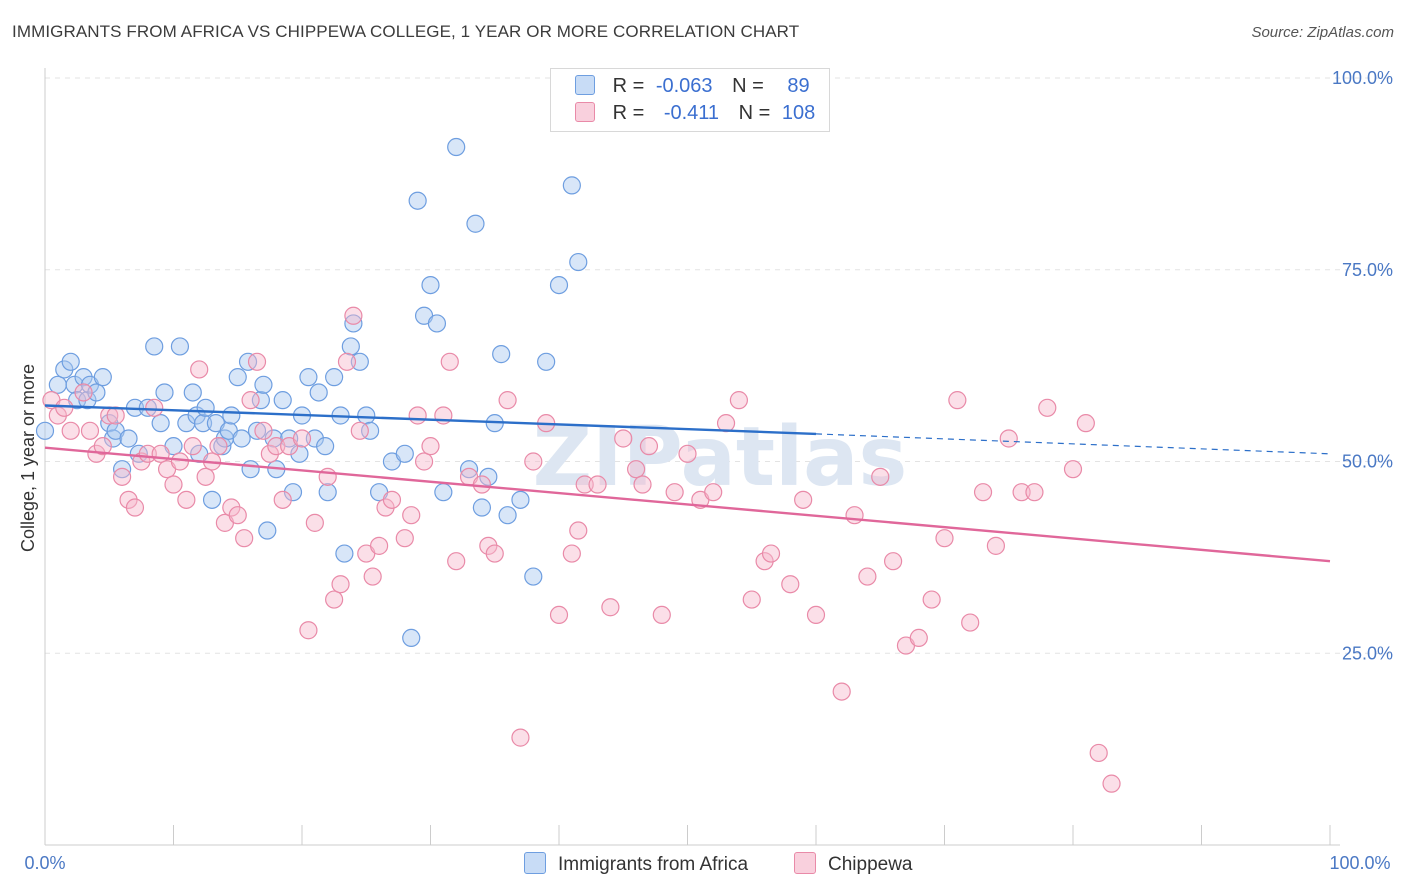  Describe the element at coordinates (1359, 863) in the screenshot. I see `x-tick-label: 100.0%` at that location.